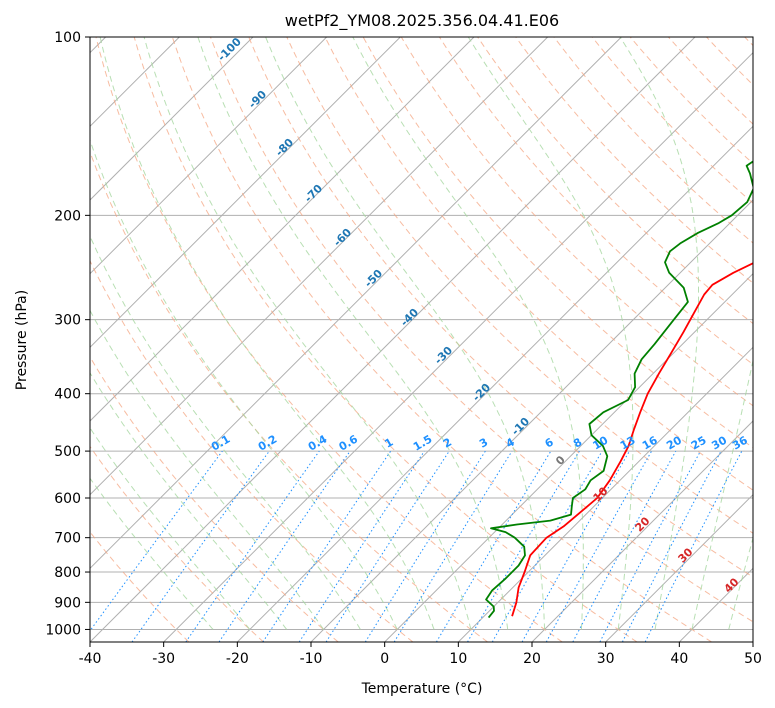  Describe the element at coordinates (67, 216) in the screenshot. I see `y-tick-label: 200` at that location.